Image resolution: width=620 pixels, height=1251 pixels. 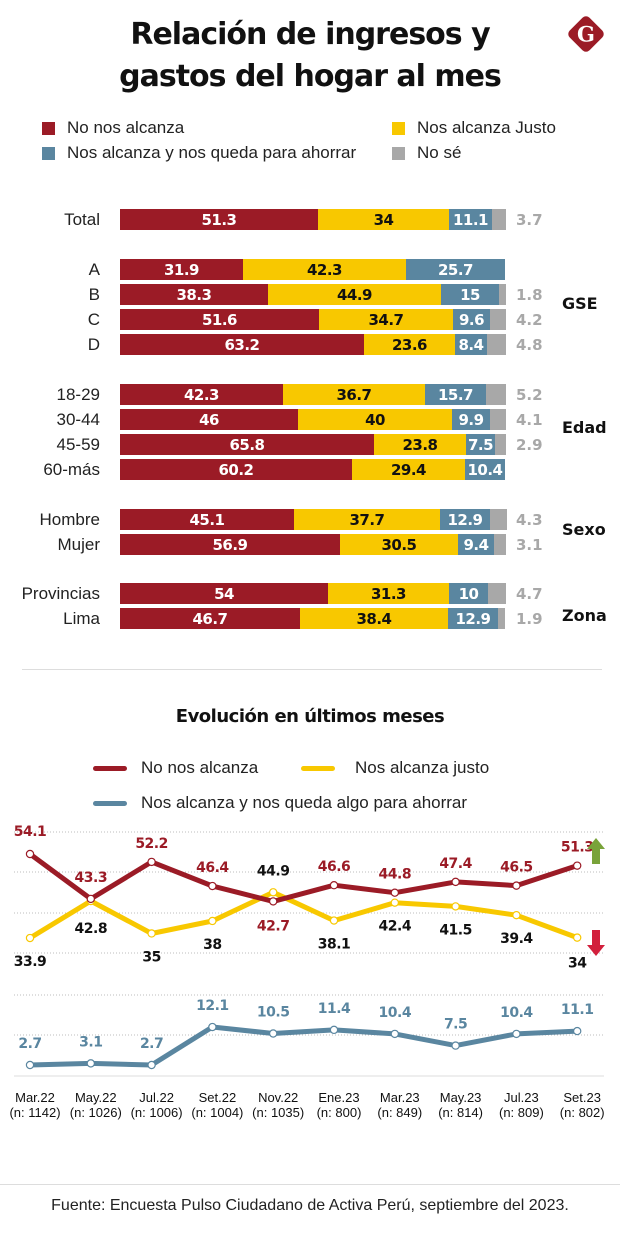 I want to click on segment-alcanza-justo: 44.9, so click(x=354, y=294).